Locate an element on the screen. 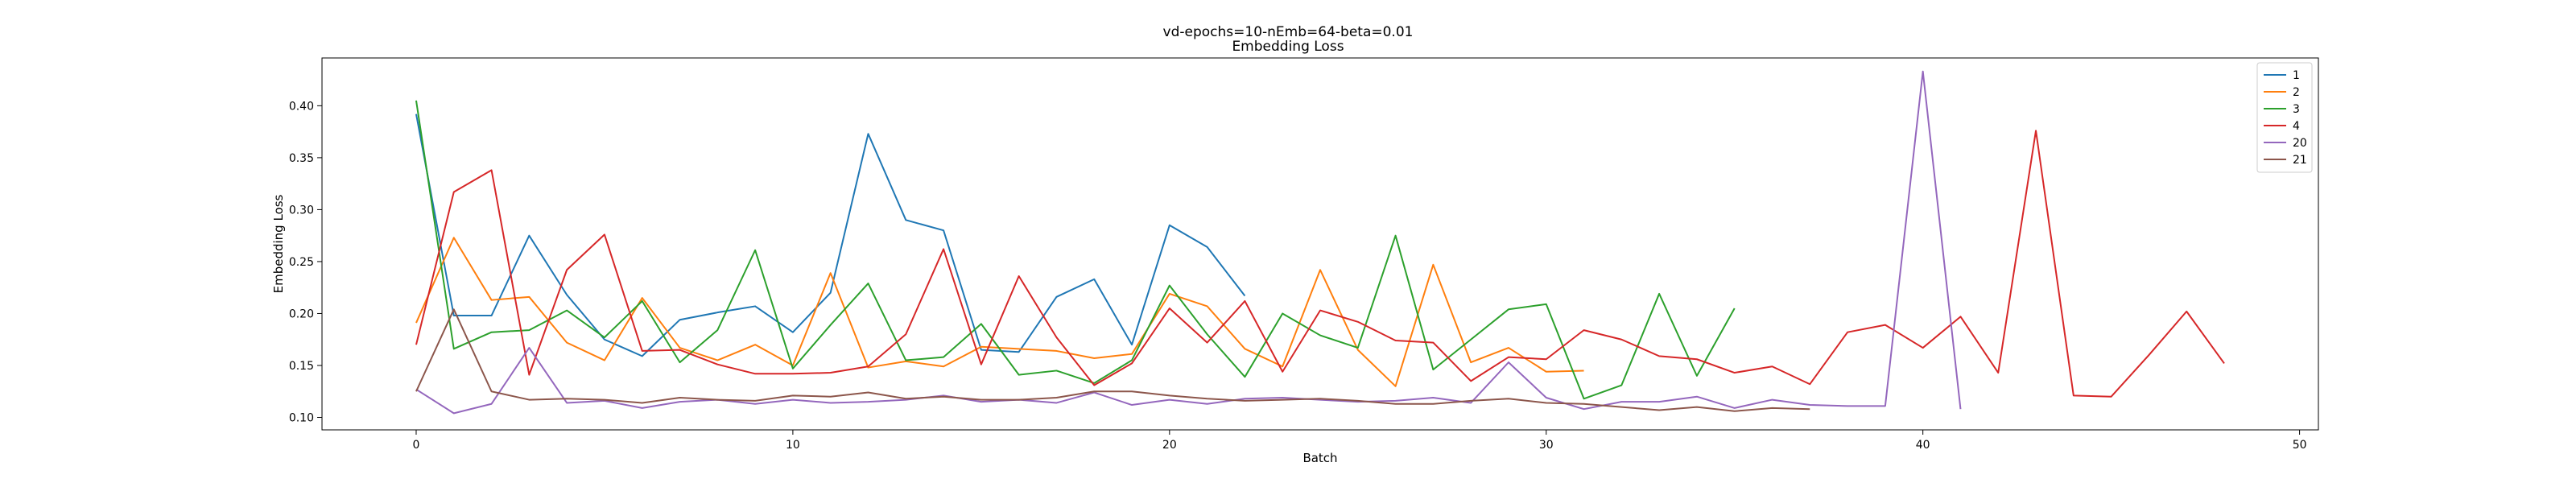  y-tick-label: 0.25 is located at coordinates (301, 262).